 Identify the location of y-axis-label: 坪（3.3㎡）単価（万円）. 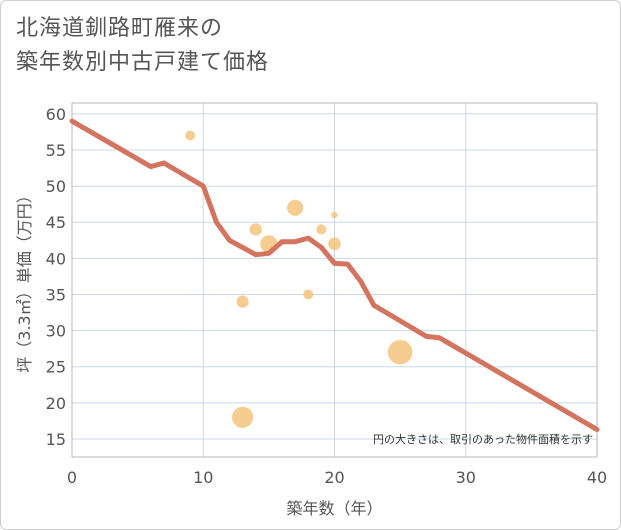
(24, 279).